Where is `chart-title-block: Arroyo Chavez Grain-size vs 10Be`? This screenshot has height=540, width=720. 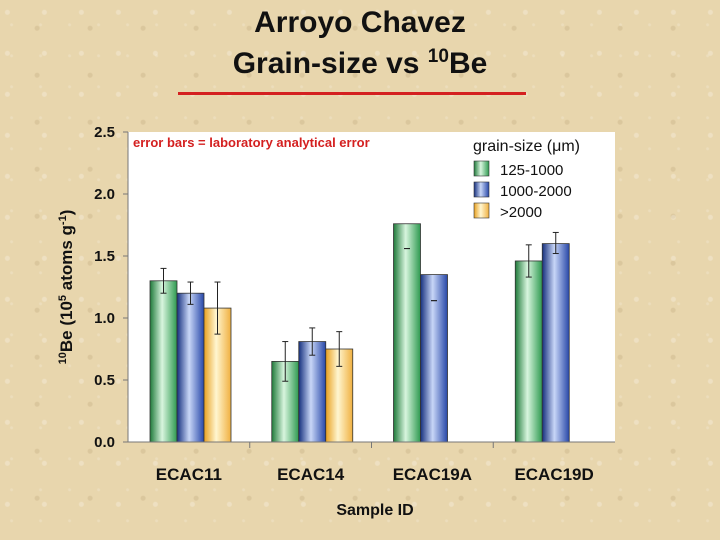
chart-title-block: Arroyo Chavez Grain-size vs 10Be is located at coordinates (360, 43).